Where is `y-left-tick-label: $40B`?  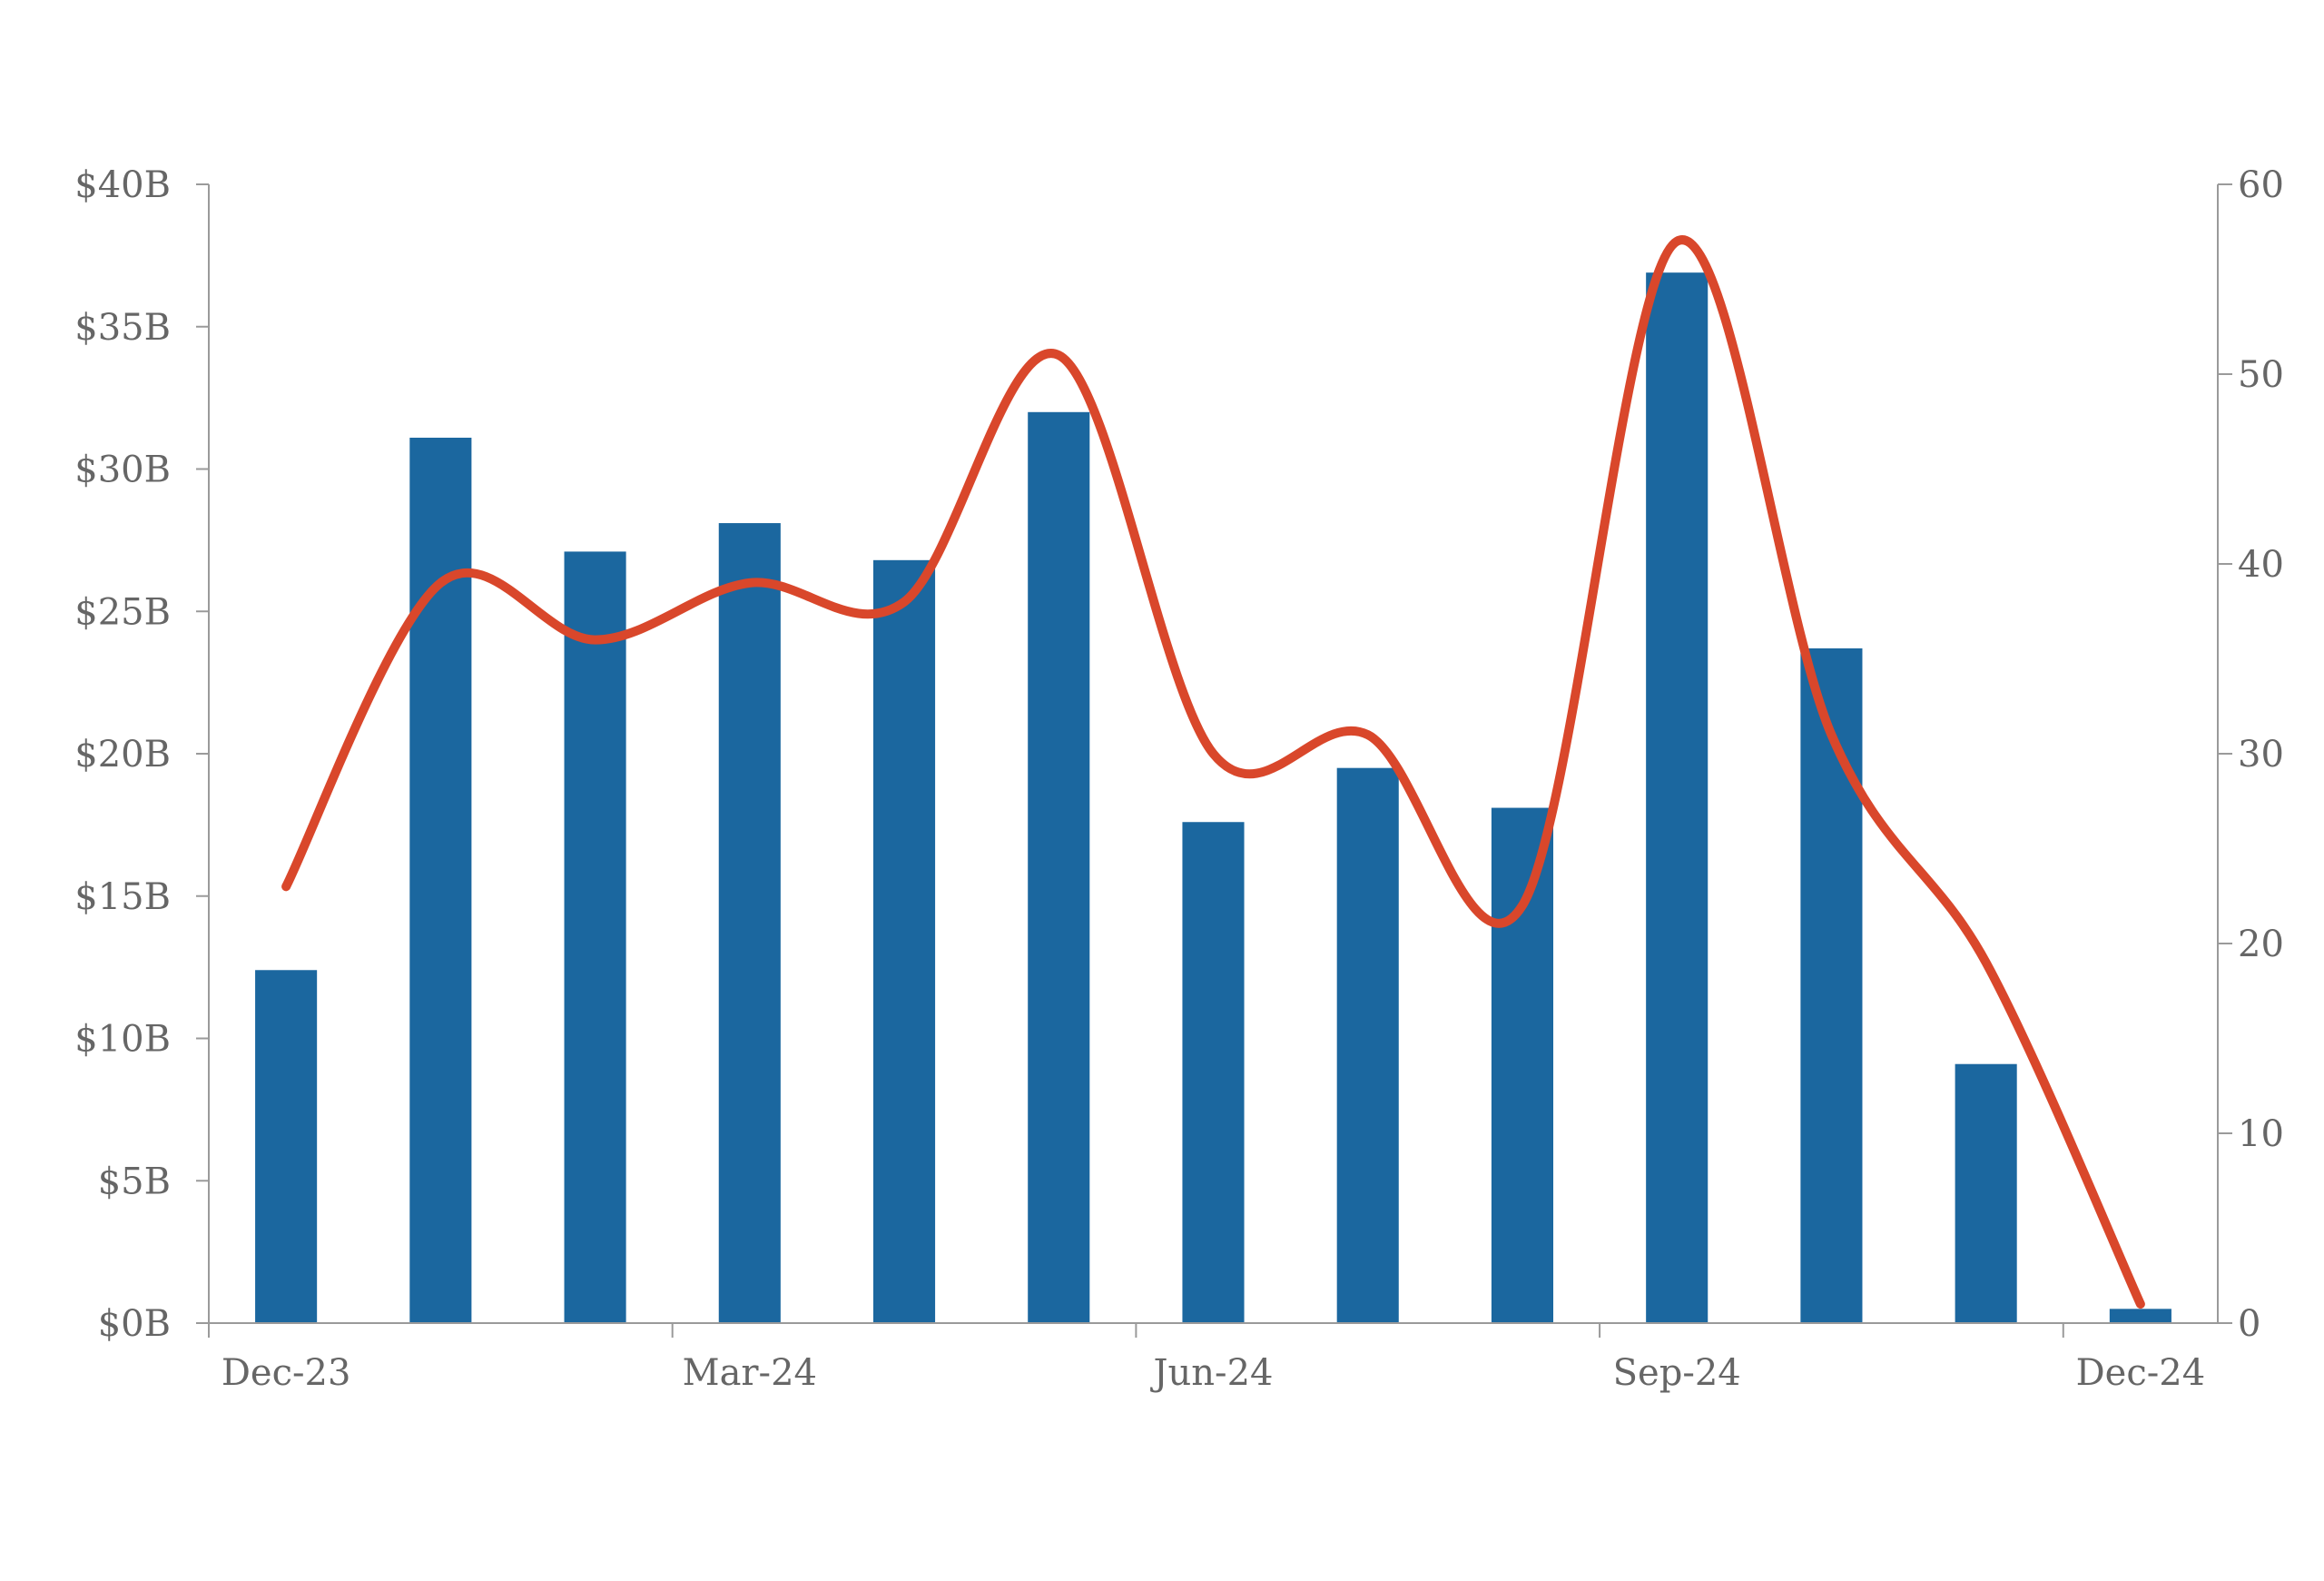
y-left-tick-label: $40B is located at coordinates (122, 185).